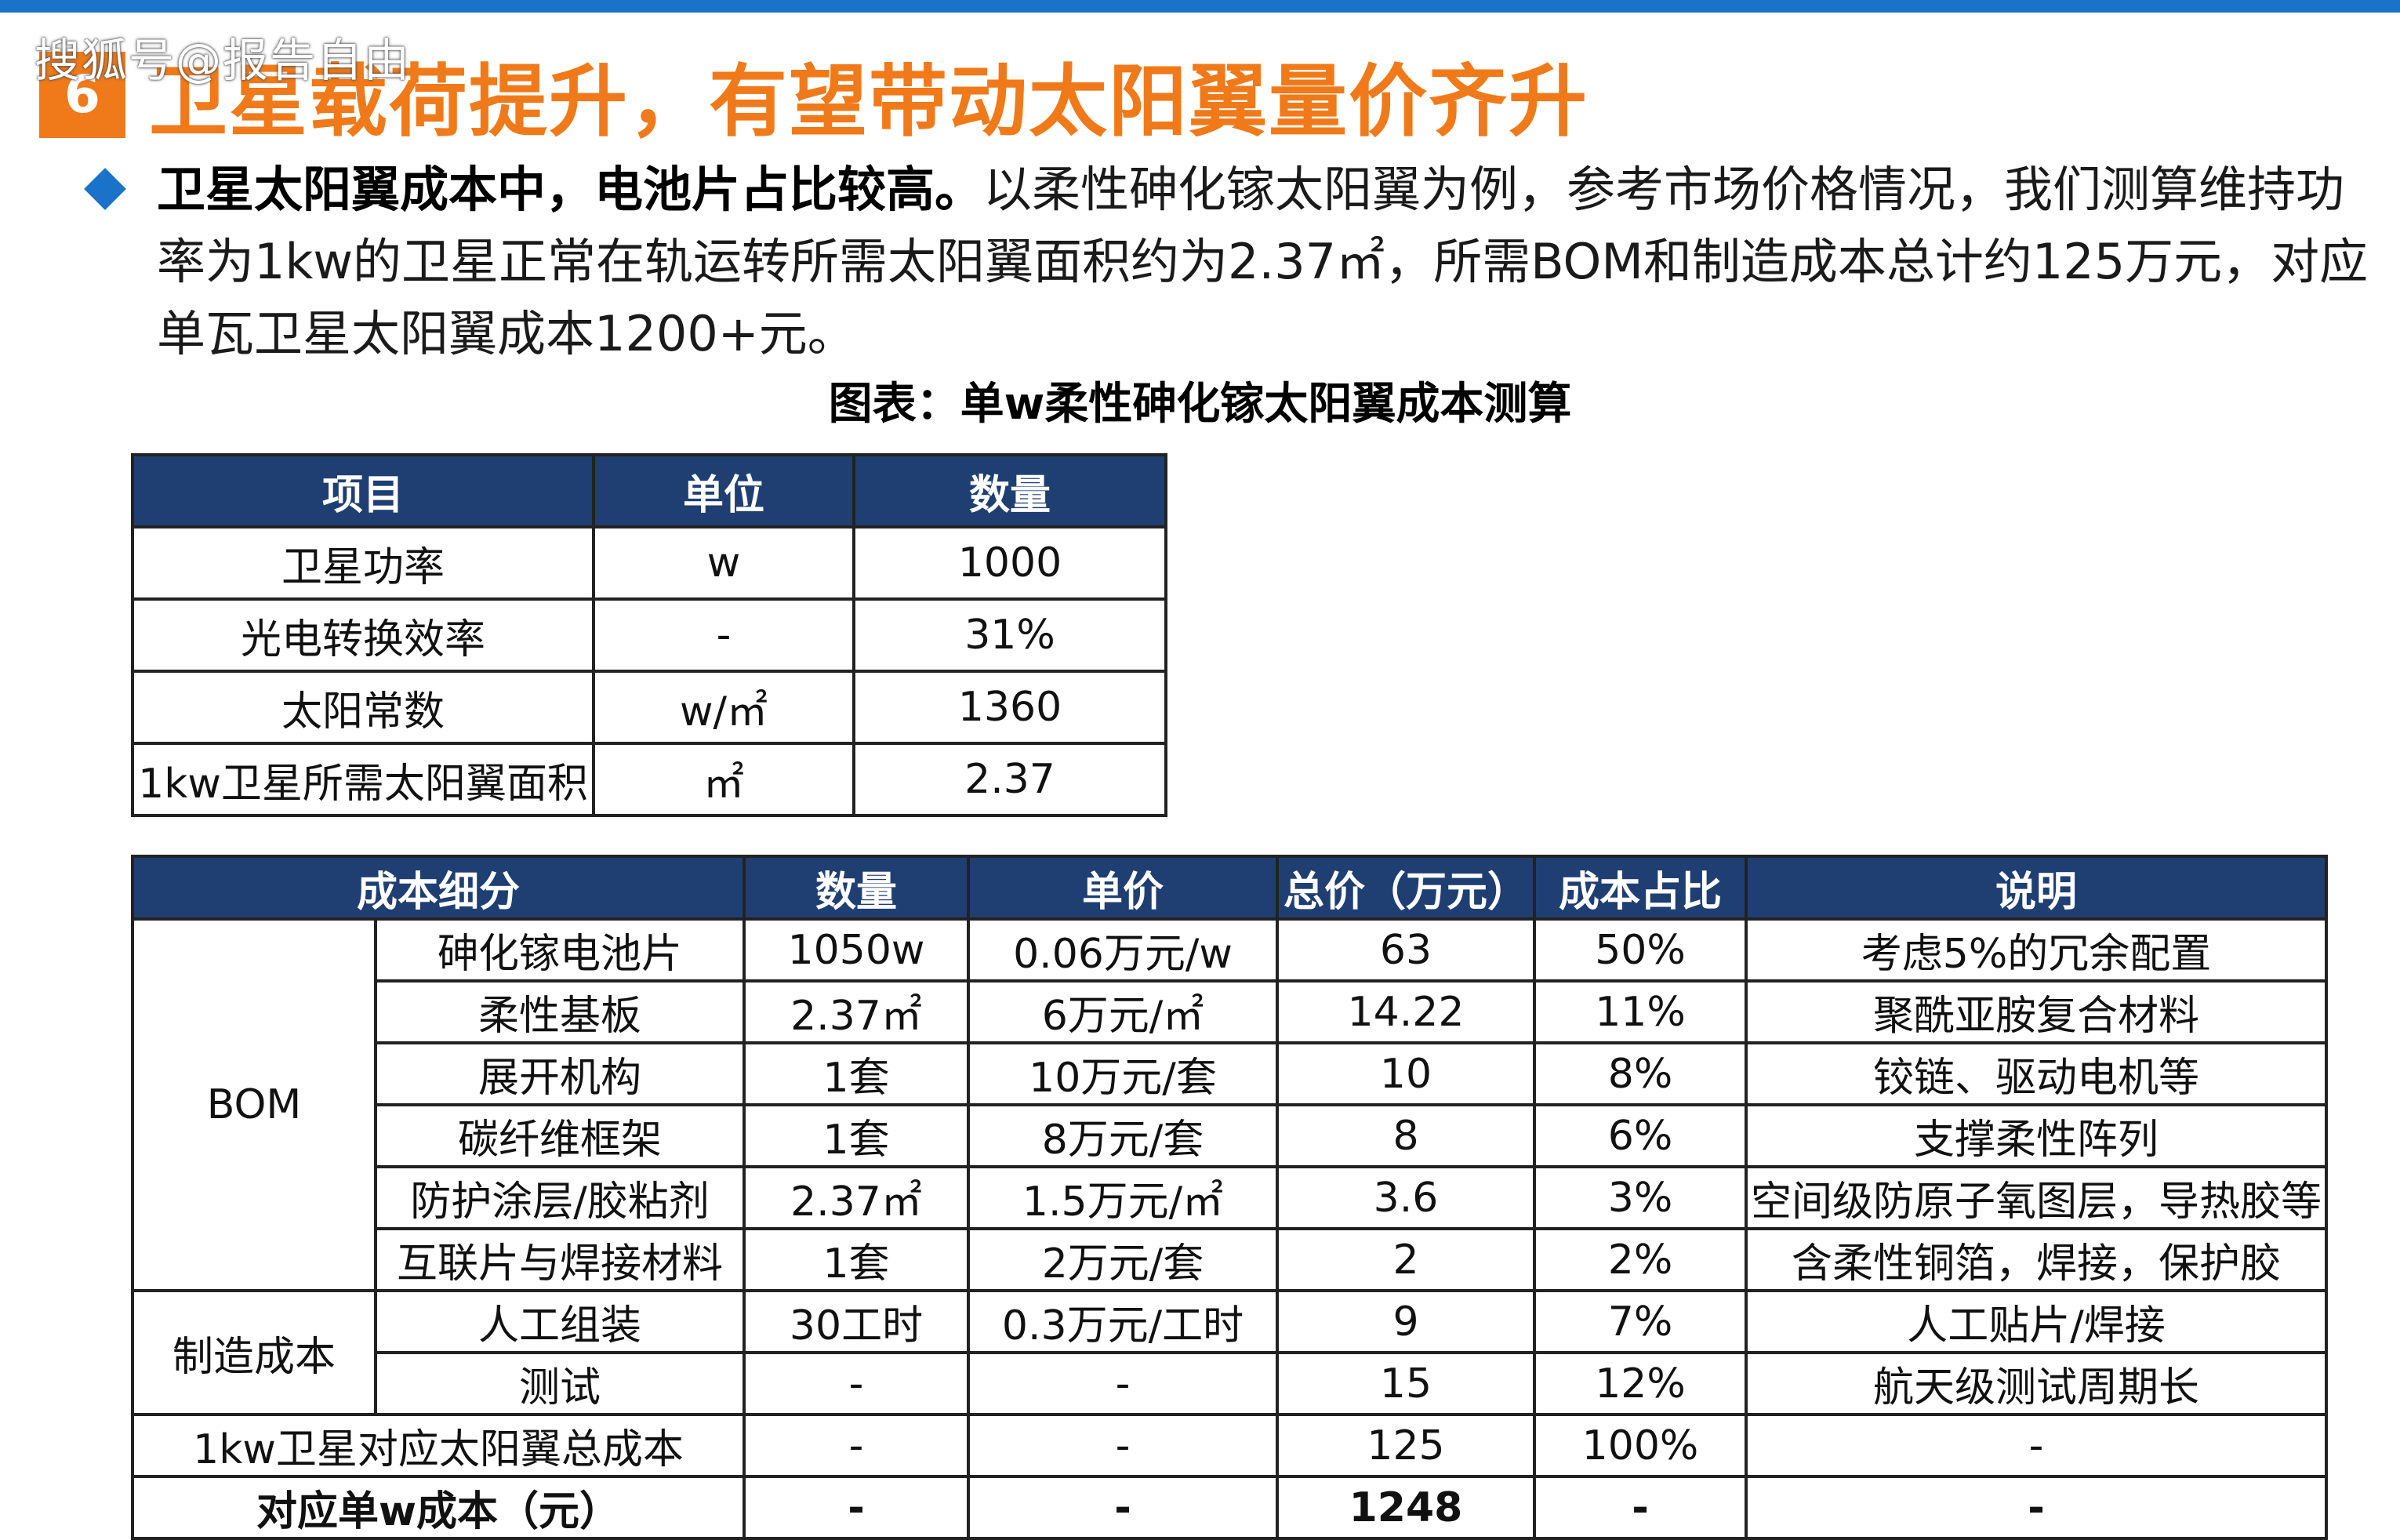 Image resolution: width=2400 pixels, height=1540 pixels. Describe the element at coordinates (1009, 635) in the screenshot. I see `table-cell: 31%` at that location.